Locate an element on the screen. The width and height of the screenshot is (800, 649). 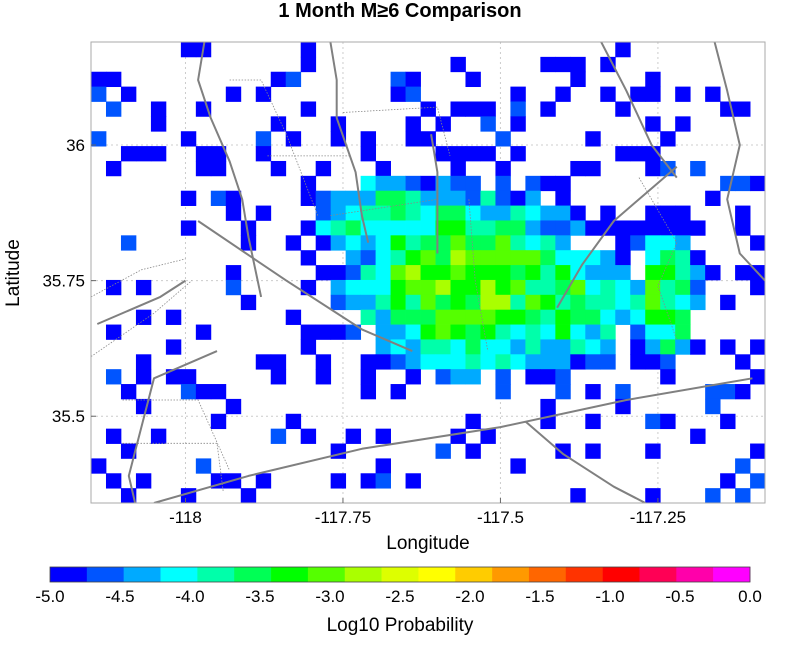
colorbar-tick-label: -1.0 is located at coordinates (609, 596).